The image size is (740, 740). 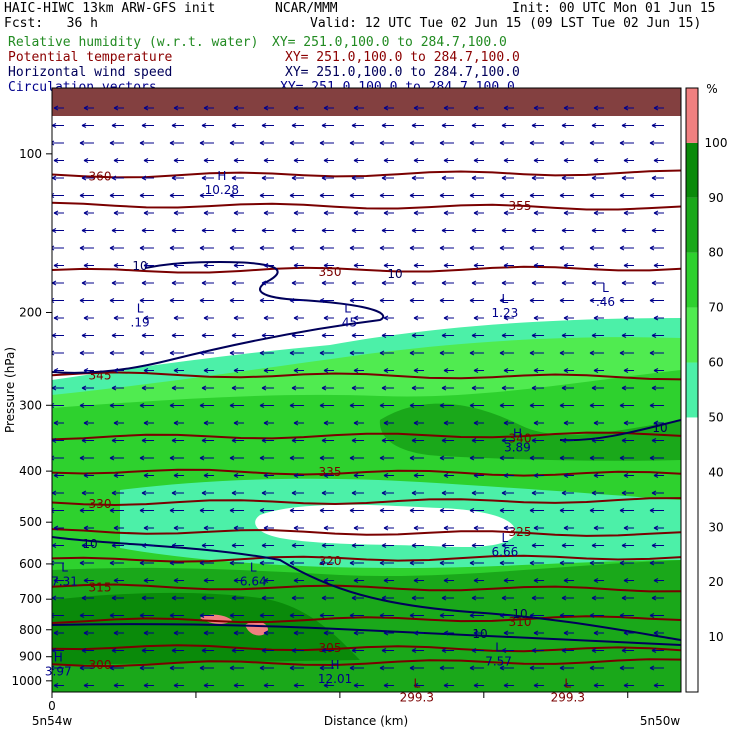 I want to click on colorbar-segment, so click(x=692, y=555).